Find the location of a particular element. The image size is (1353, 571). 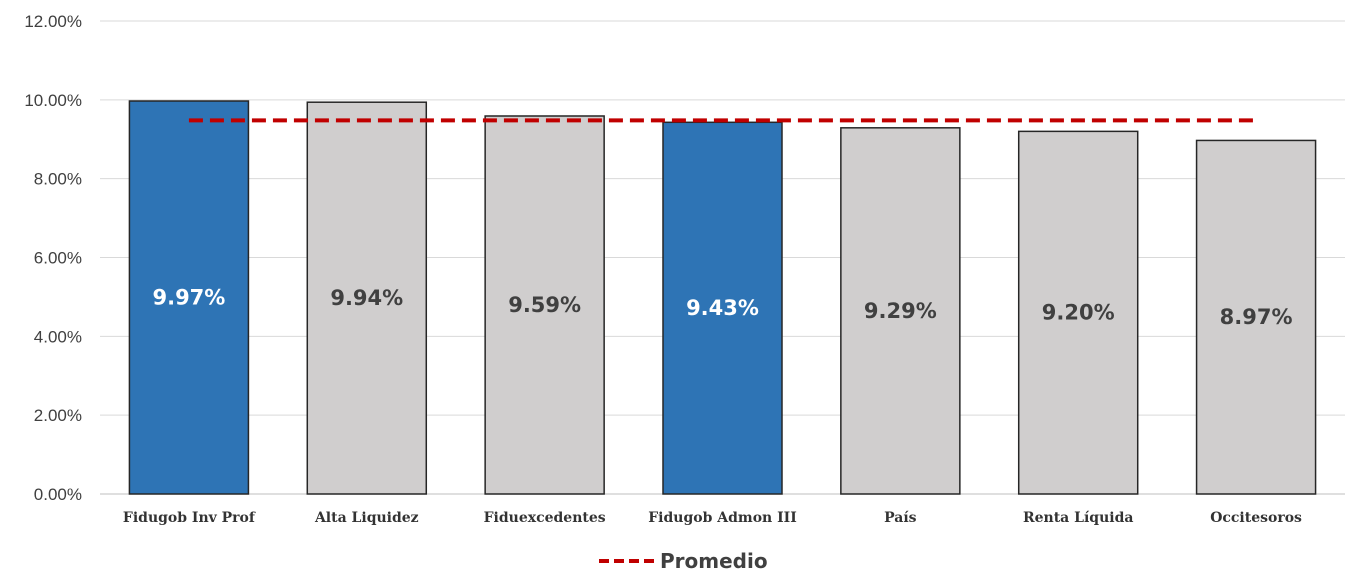

y-tick-label: 4.00% is located at coordinates (58, 336).